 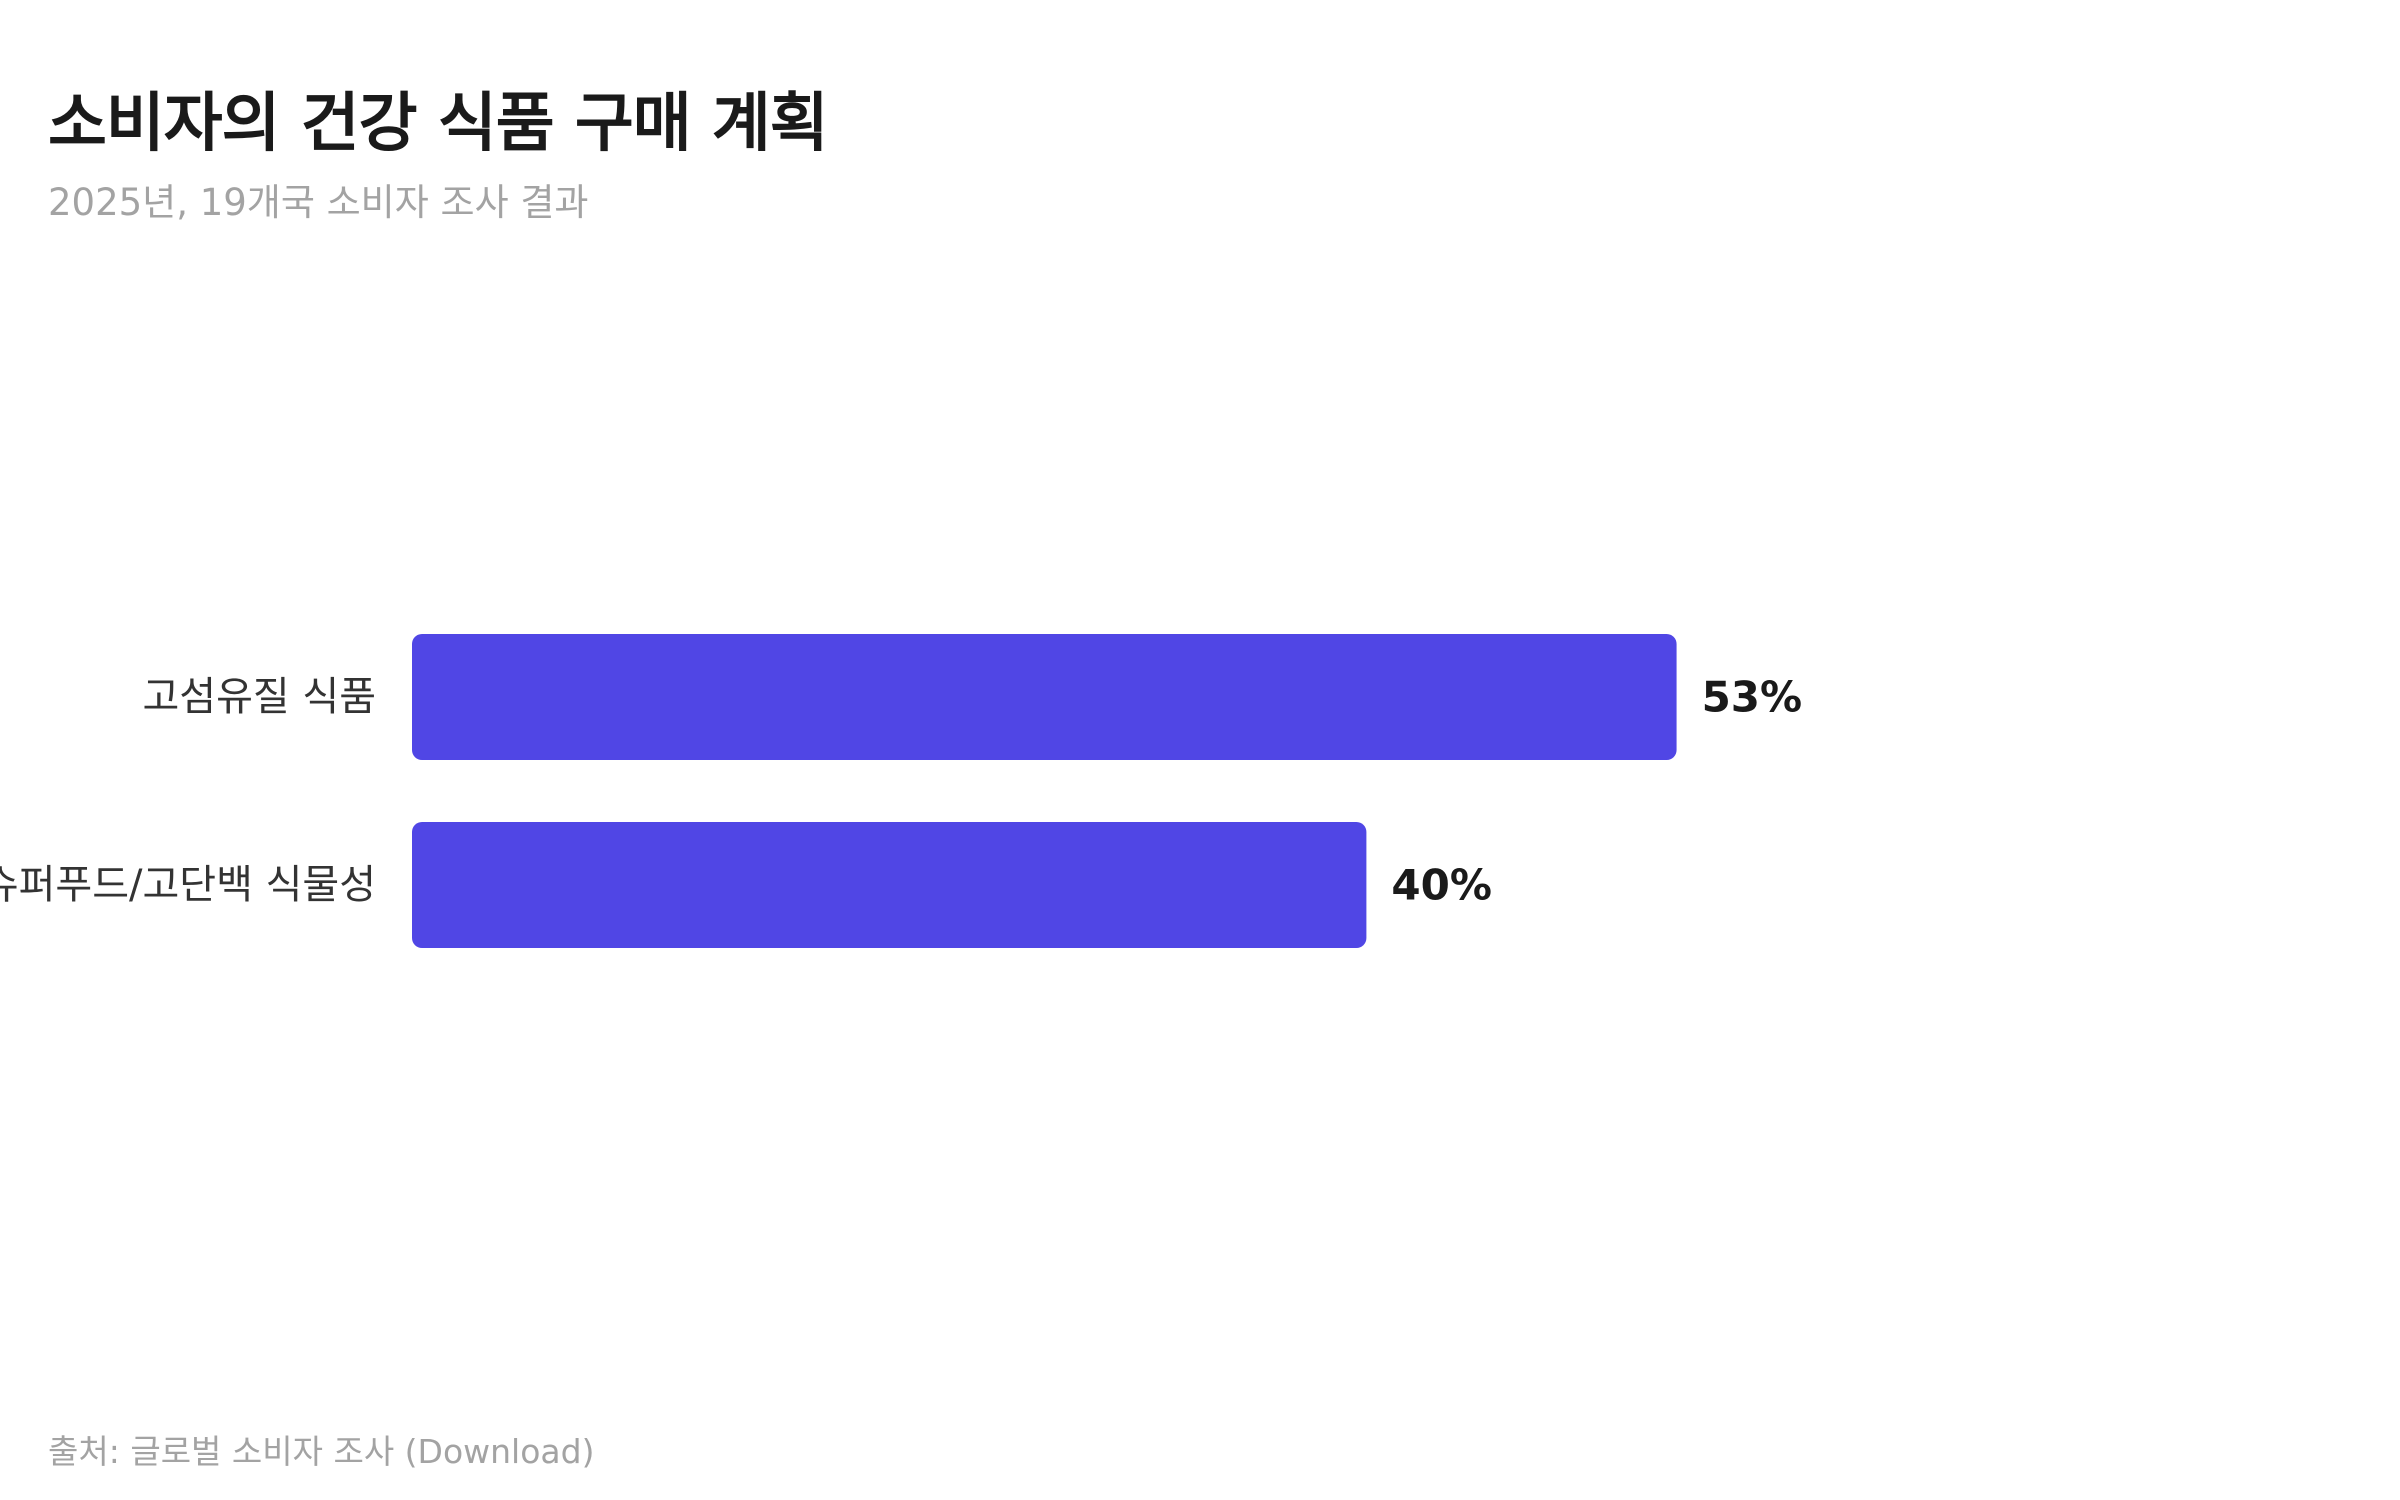 What do you see at coordinates (438, 124) in the screenshot?
I see `chart-title: 소비자의 건강 식품 구매 계획` at bounding box center [438, 124].